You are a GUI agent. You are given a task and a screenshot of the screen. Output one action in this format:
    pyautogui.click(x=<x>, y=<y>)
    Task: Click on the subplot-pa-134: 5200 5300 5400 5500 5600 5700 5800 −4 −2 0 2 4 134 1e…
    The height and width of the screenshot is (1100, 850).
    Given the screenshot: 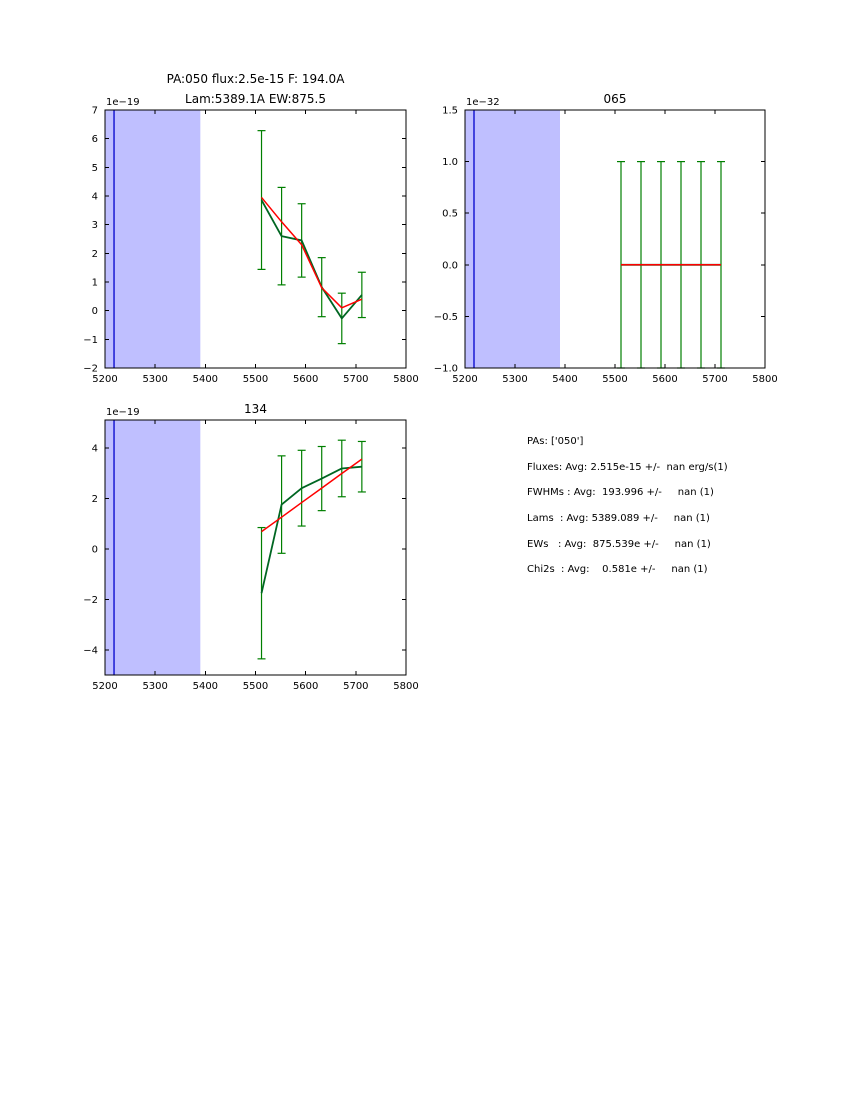 What is the action you would take?
    pyautogui.click(x=250, y=547)
    